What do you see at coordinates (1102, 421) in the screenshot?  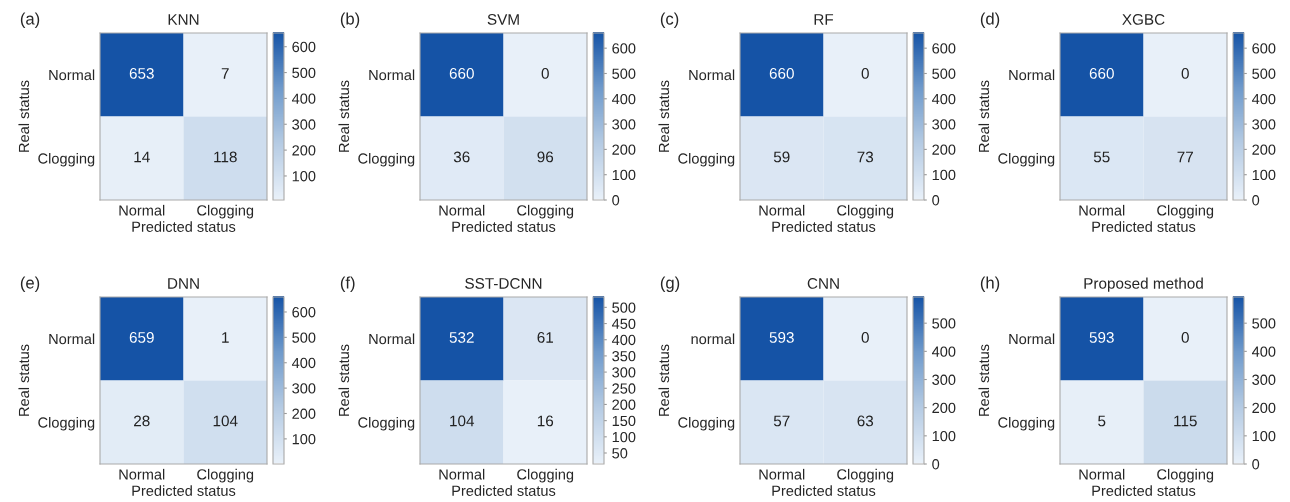 I see `data-label: 5` at bounding box center [1102, 421].